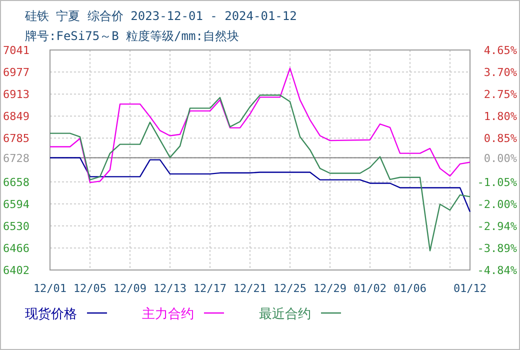  What do you see at coordinates (90, 288) in the screenshot?
I see `x-tick-label: 12/05` at bounding box center [90, 288].